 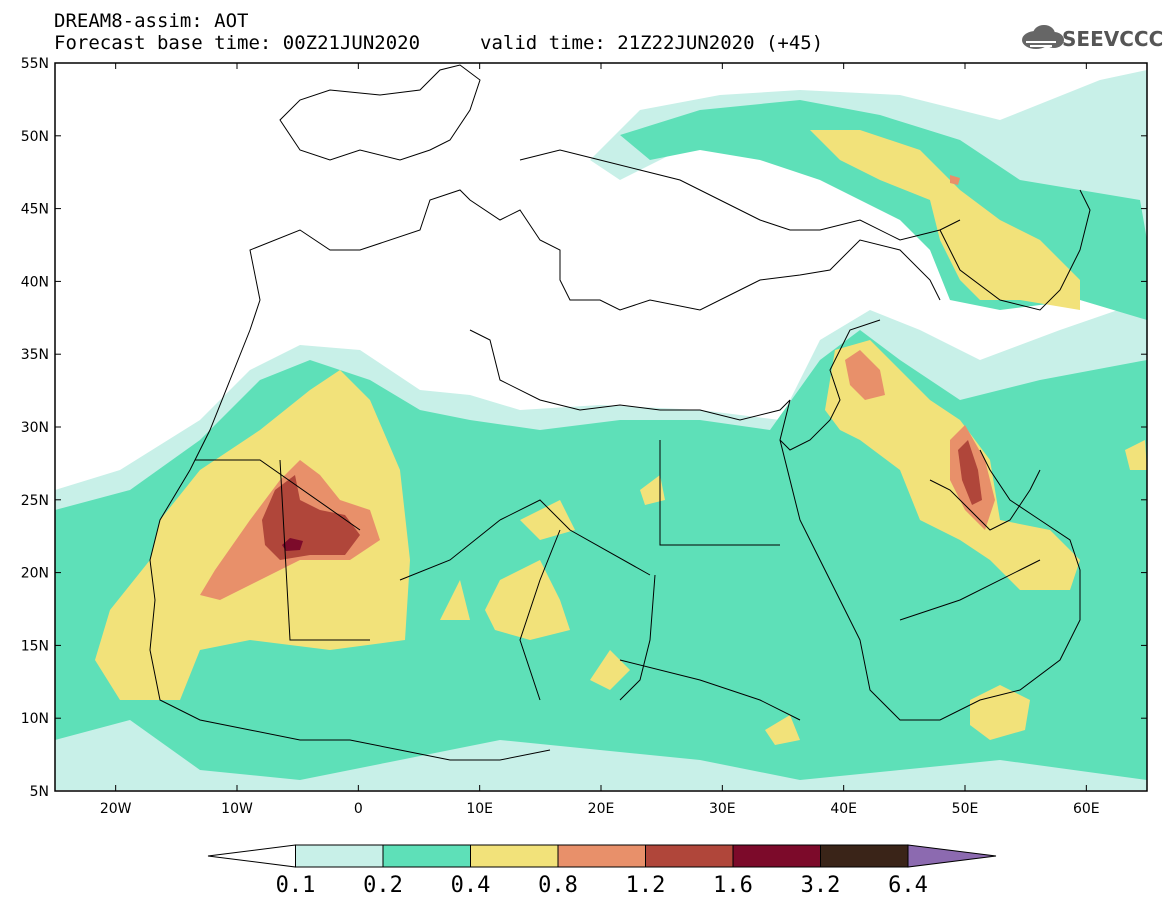 I want to click on x-tick-label: 0, so click(x=358, y=809).